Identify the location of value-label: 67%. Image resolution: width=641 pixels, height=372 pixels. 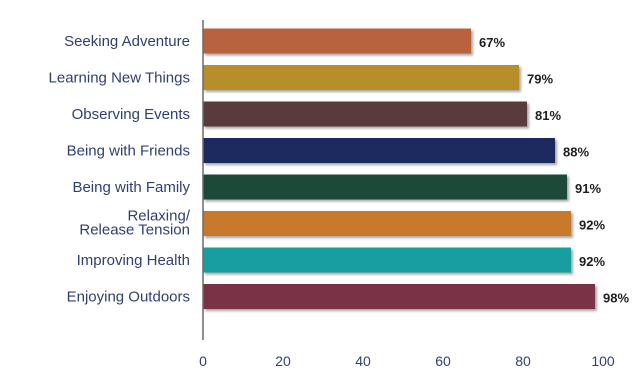
(492, 42).